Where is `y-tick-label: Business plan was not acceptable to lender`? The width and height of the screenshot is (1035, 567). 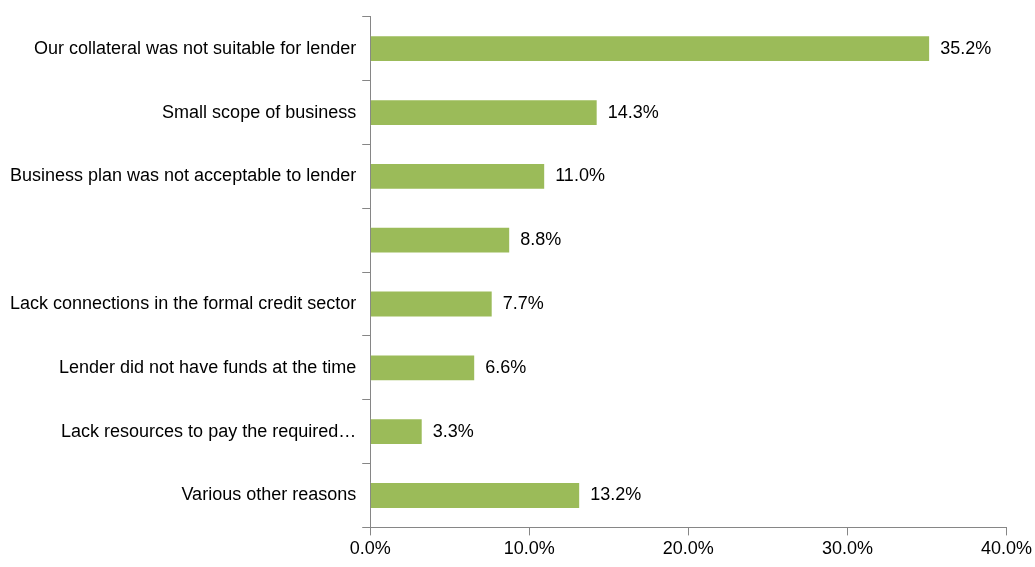
y-tick-label: Business plan was not acceptable to lender is located at coordinates (183, 175).